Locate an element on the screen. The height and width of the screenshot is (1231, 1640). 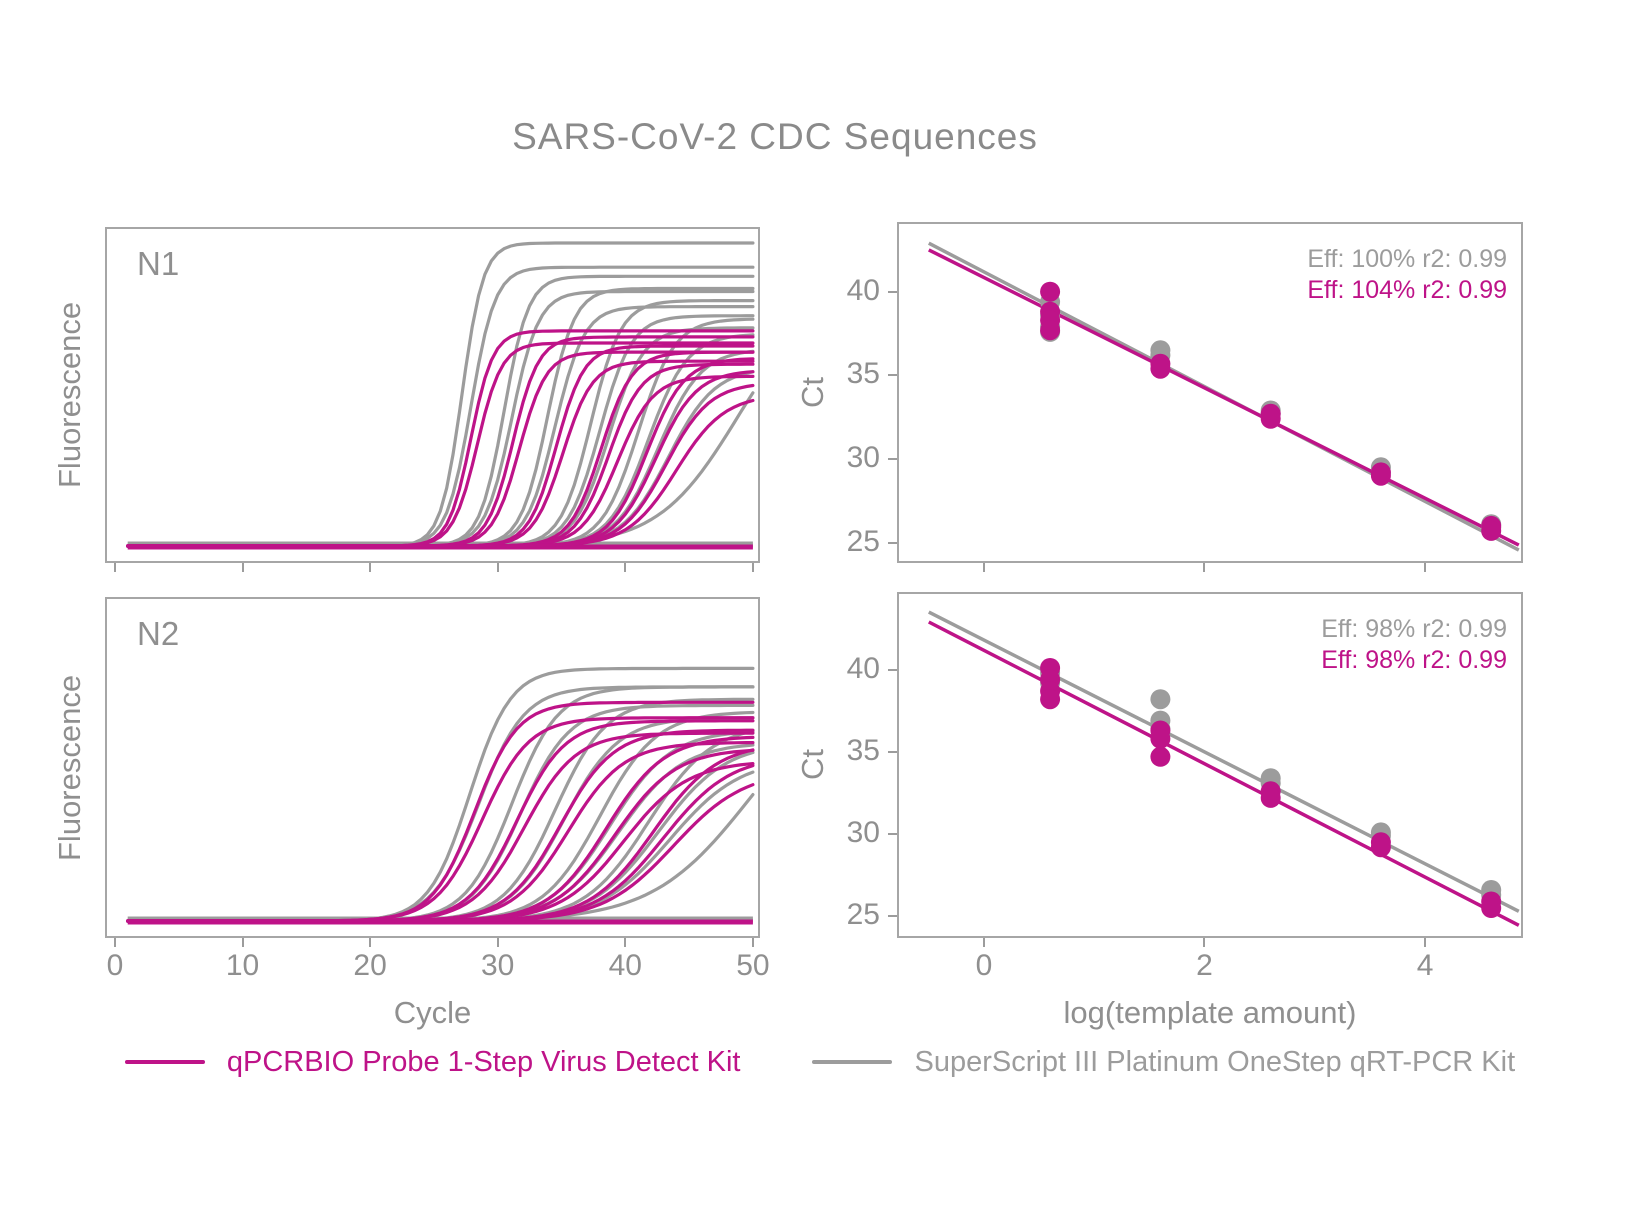
x-axis-title-log-template-amount: log(template amount) is located at coordinates (1210, 1012).